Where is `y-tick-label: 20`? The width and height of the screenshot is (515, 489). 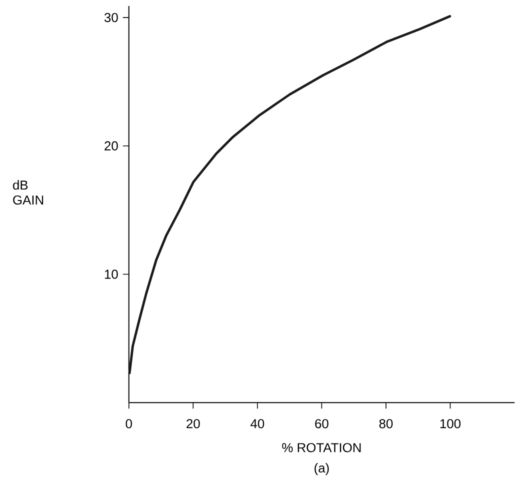 y-tick-label: 20 is located at coordinates (111, 146).